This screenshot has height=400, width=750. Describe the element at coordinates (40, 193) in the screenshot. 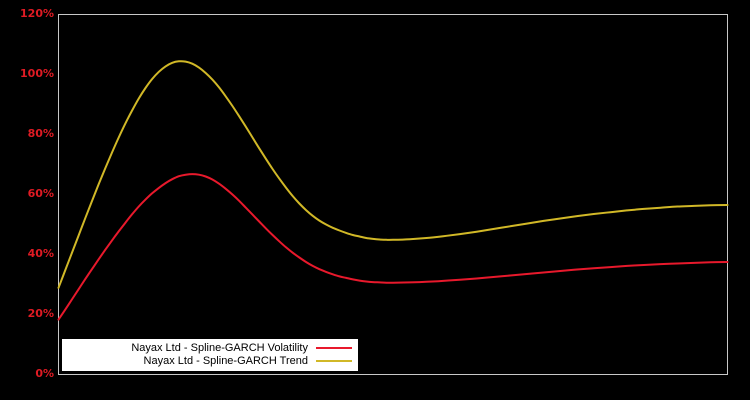

I see `y-tick-60: 60%` at that location.